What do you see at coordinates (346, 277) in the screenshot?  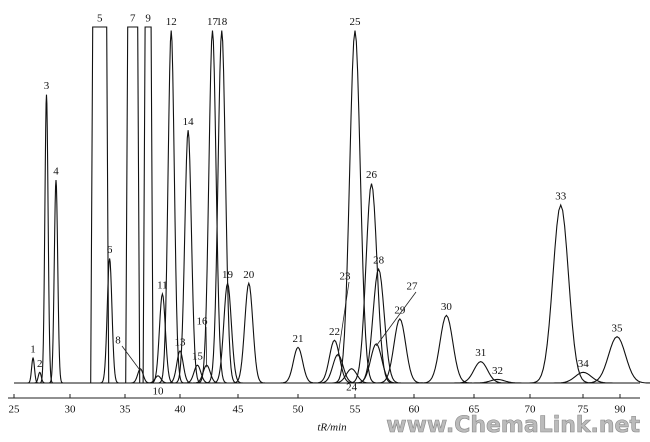 I see `peak-label: 23` at bounding box center [346, 277].